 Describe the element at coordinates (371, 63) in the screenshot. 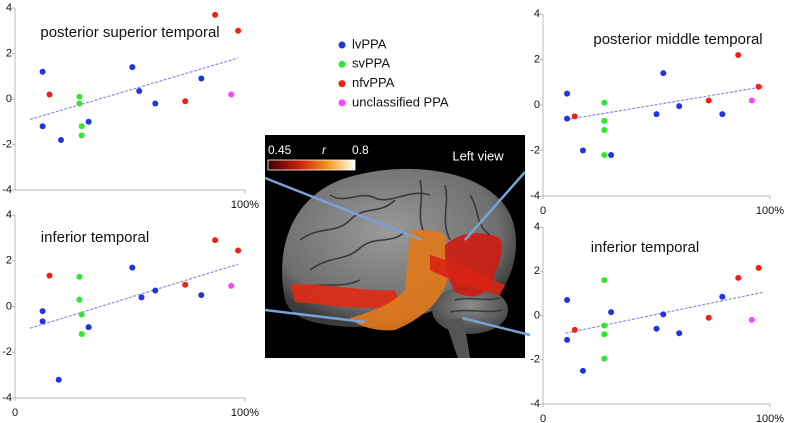

I see `legend-label: svPPA` at that location.